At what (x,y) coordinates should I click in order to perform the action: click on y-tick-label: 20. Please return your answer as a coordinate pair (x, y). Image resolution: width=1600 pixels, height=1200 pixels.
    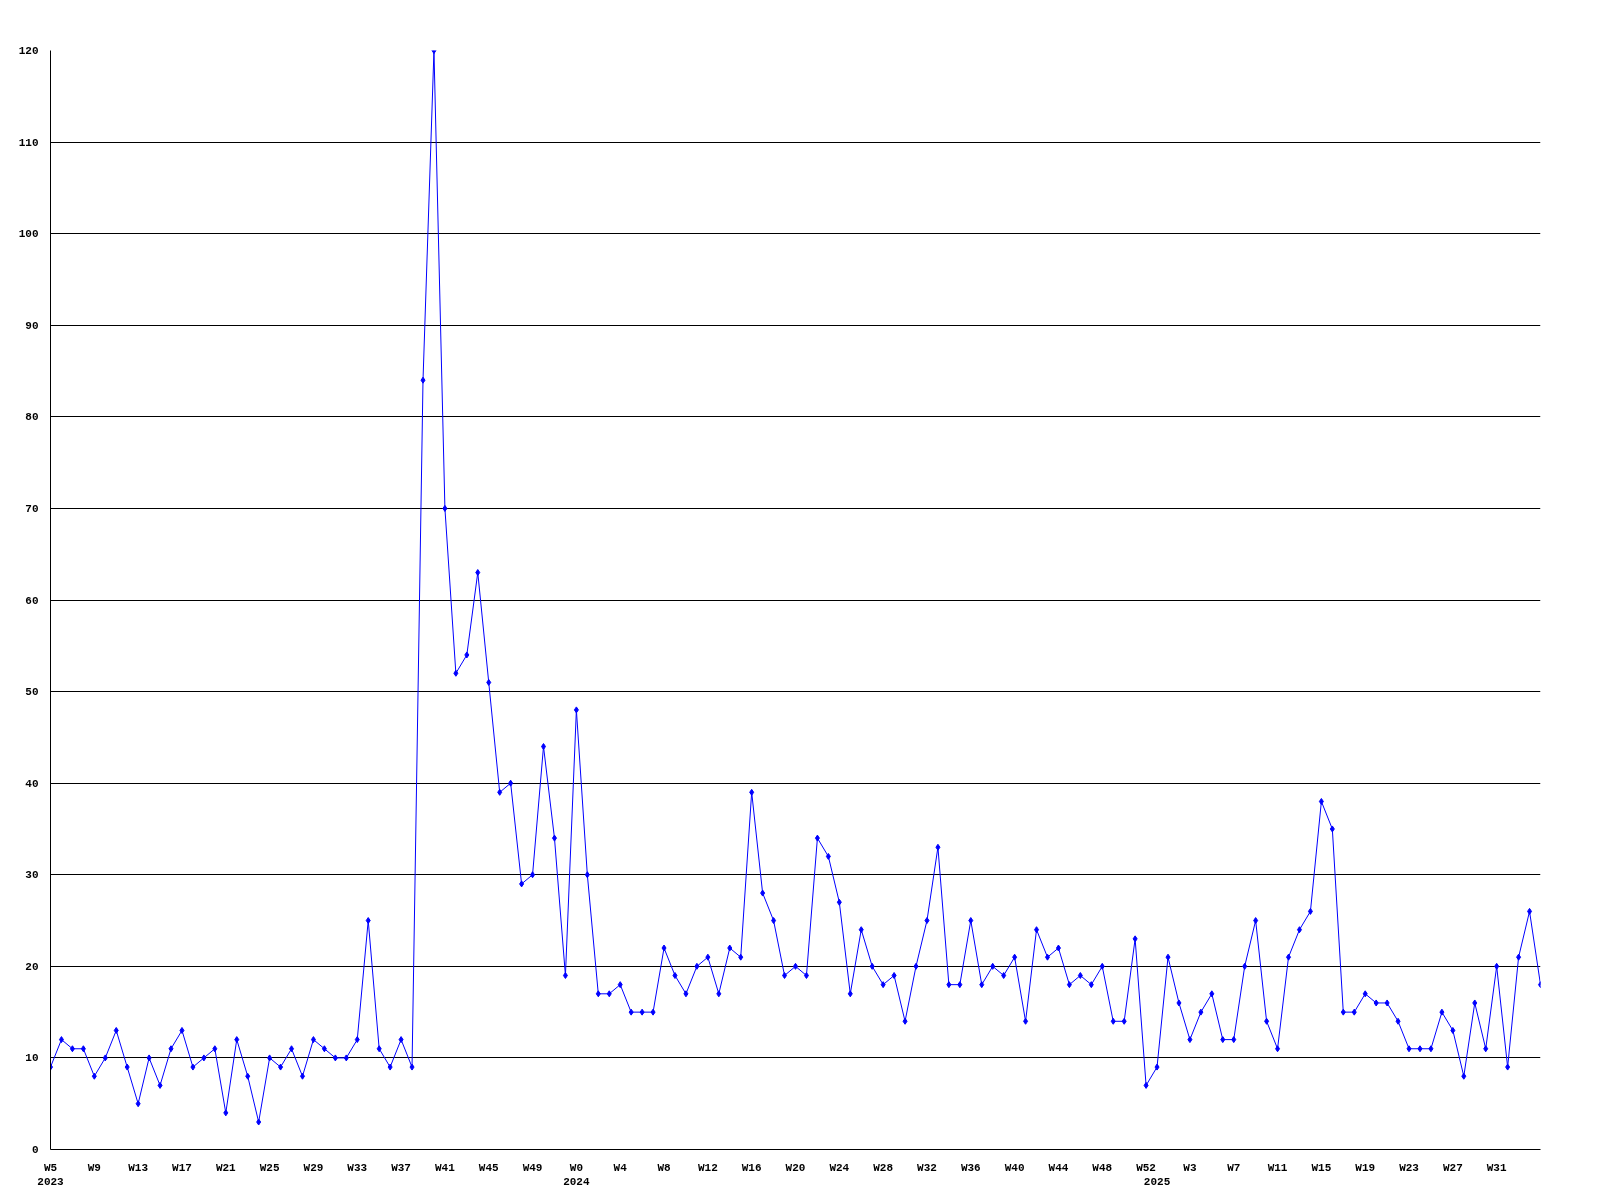
    Looking at the image, I should click on (32, 966).